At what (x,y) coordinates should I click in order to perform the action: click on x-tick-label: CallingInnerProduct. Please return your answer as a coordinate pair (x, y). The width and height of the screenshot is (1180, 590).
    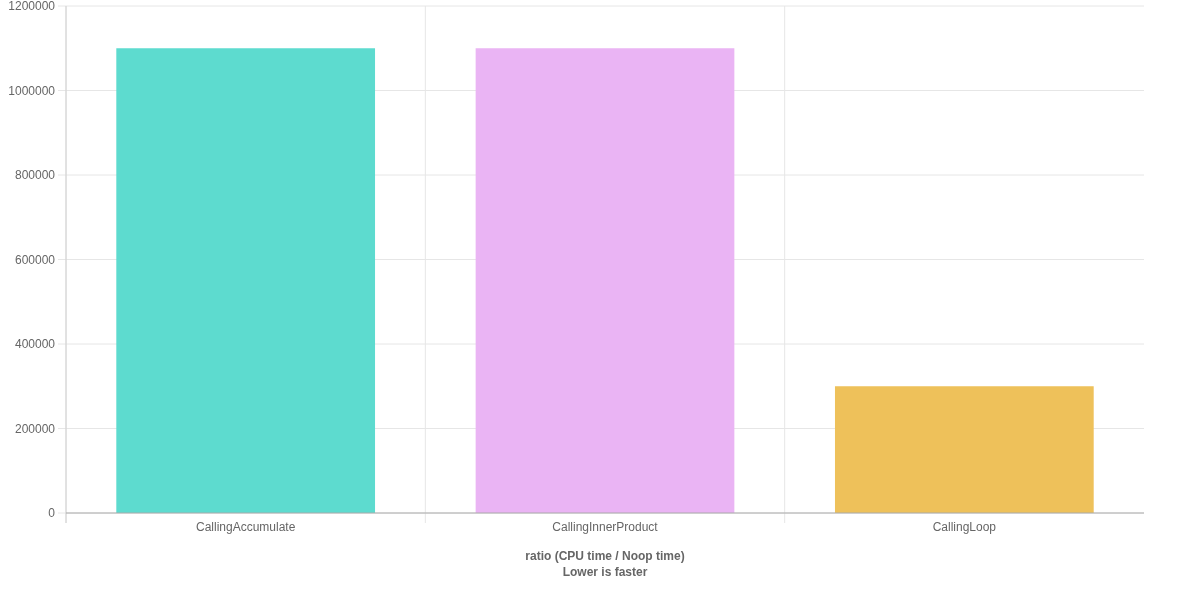
    Looking at the image, I should click on (605, 527).